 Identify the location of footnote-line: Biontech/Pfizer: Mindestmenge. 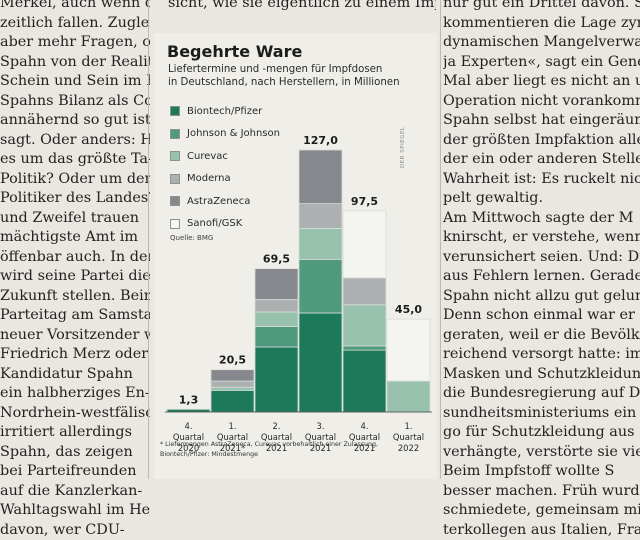
(295, 455).